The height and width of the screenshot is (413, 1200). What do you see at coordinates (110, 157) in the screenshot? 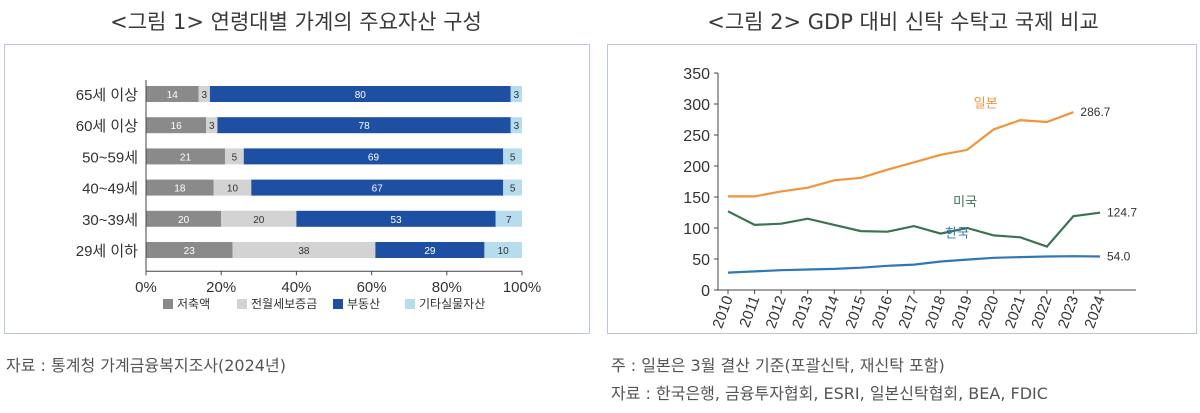
I see `category-label: 50~59세` at bounding box center [110, 157].